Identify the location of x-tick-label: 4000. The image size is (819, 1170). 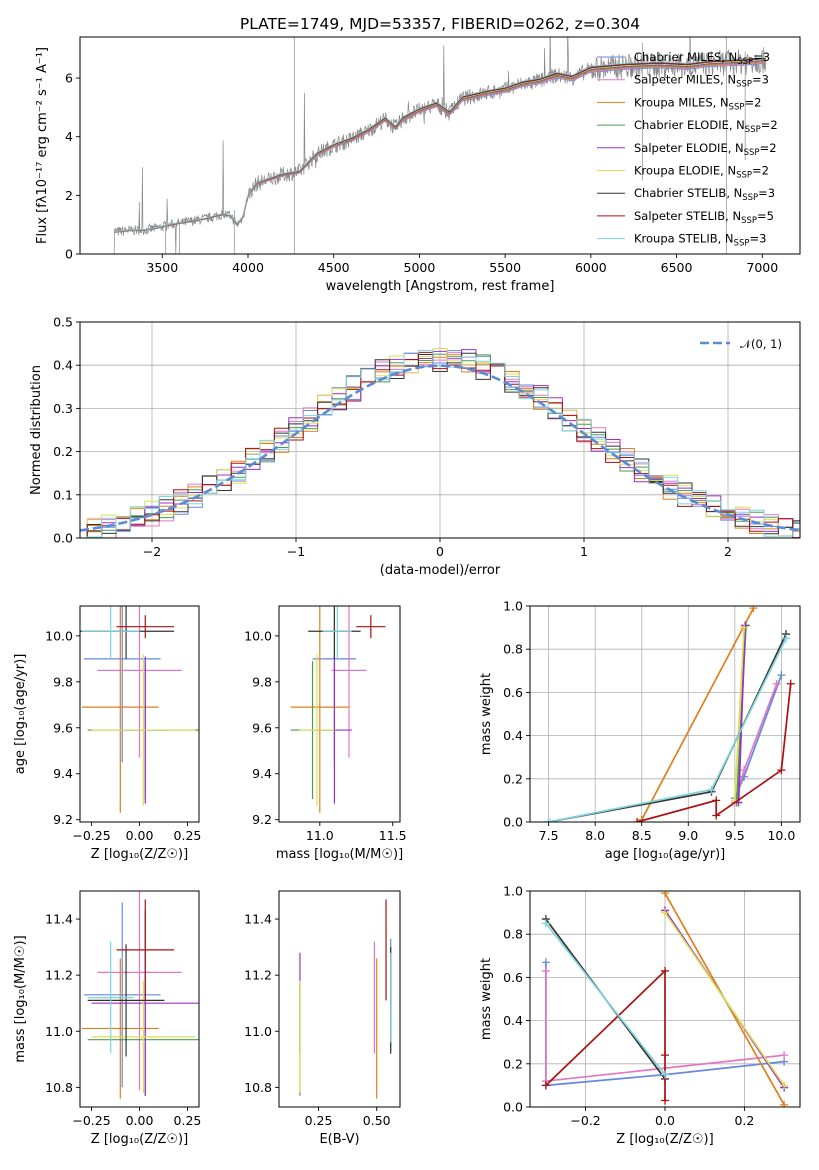
(248, 267).